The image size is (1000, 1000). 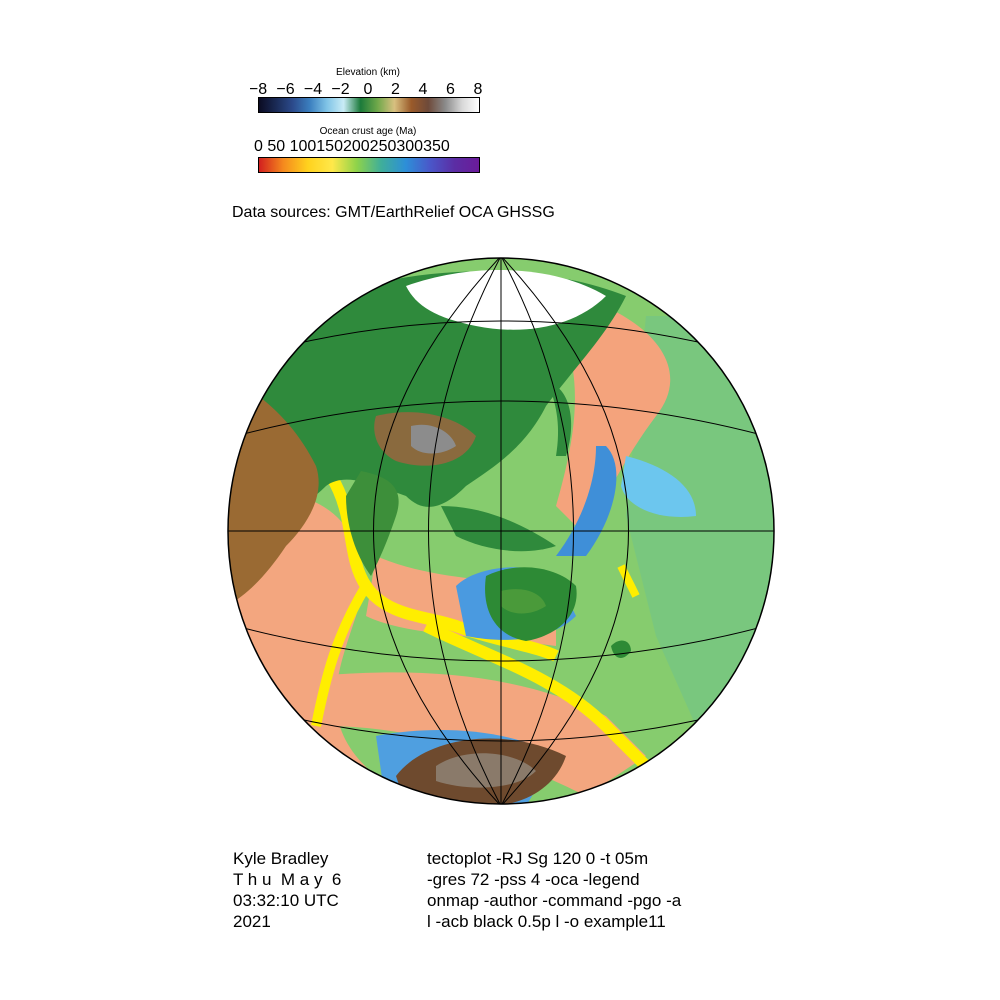 I want to click on southeast-indian-ridge, so click(x=547, y=705).